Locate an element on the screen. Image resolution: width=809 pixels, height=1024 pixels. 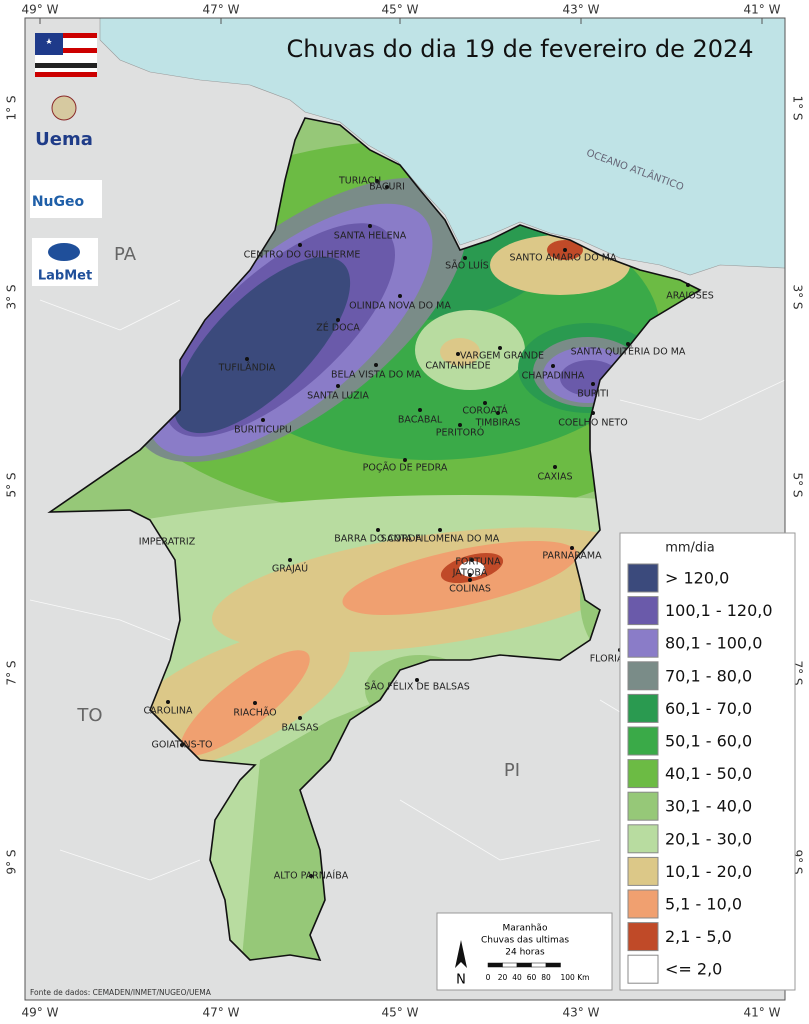
city-label: TUFILÂNDIA is located at coordinates (247, 368).